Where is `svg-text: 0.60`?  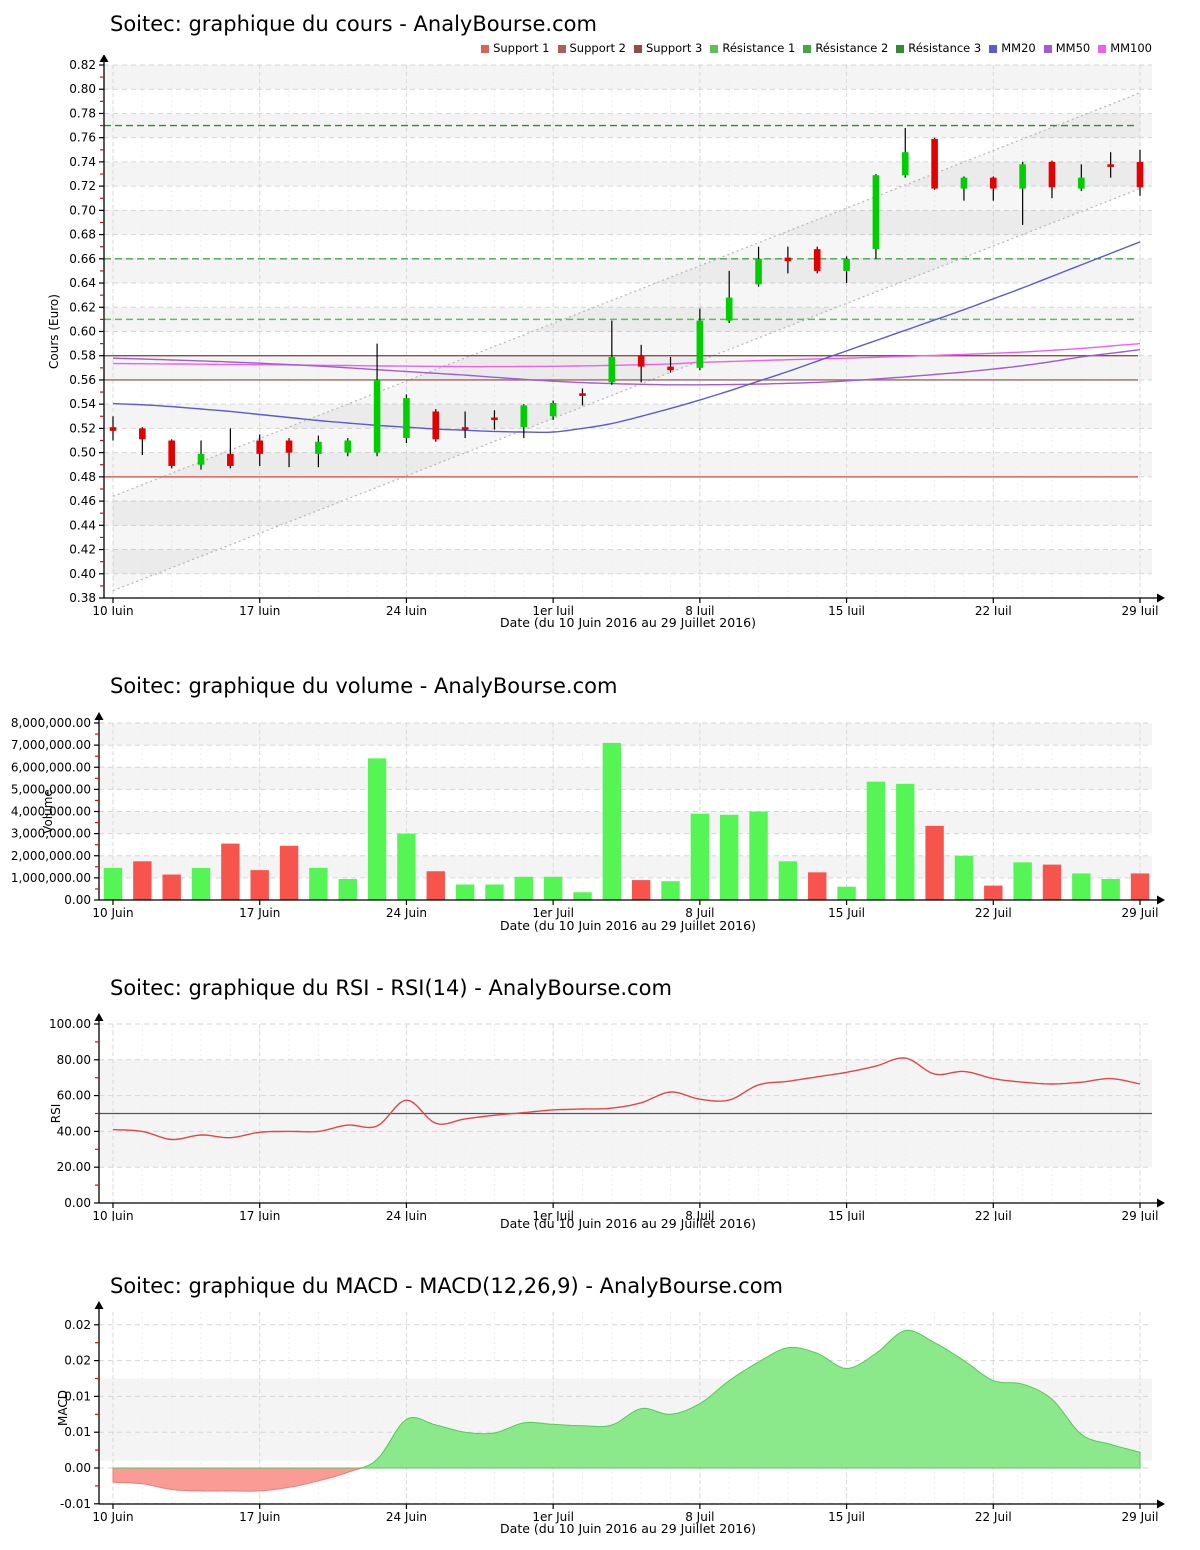 svg-text: 0.60 is located at coordinates (82, 332).